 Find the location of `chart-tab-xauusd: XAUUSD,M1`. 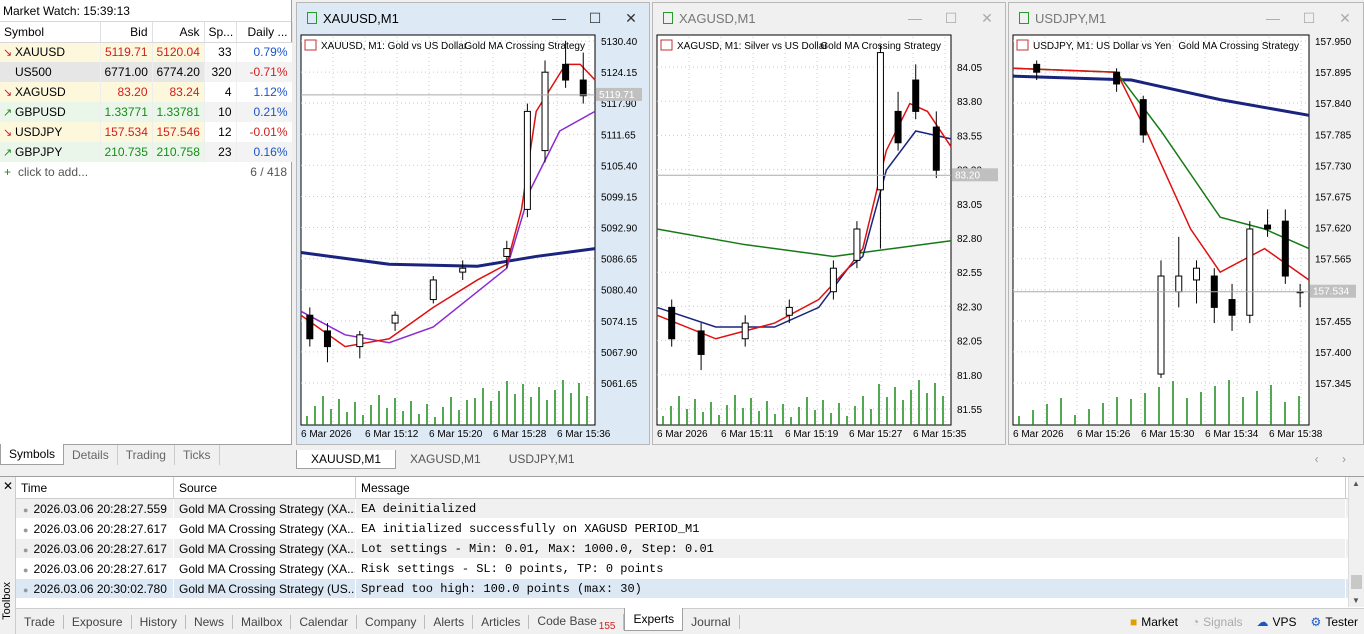

chart-tab-xauusd: XAUUSD,M1 is located at coordinates (346, 459).